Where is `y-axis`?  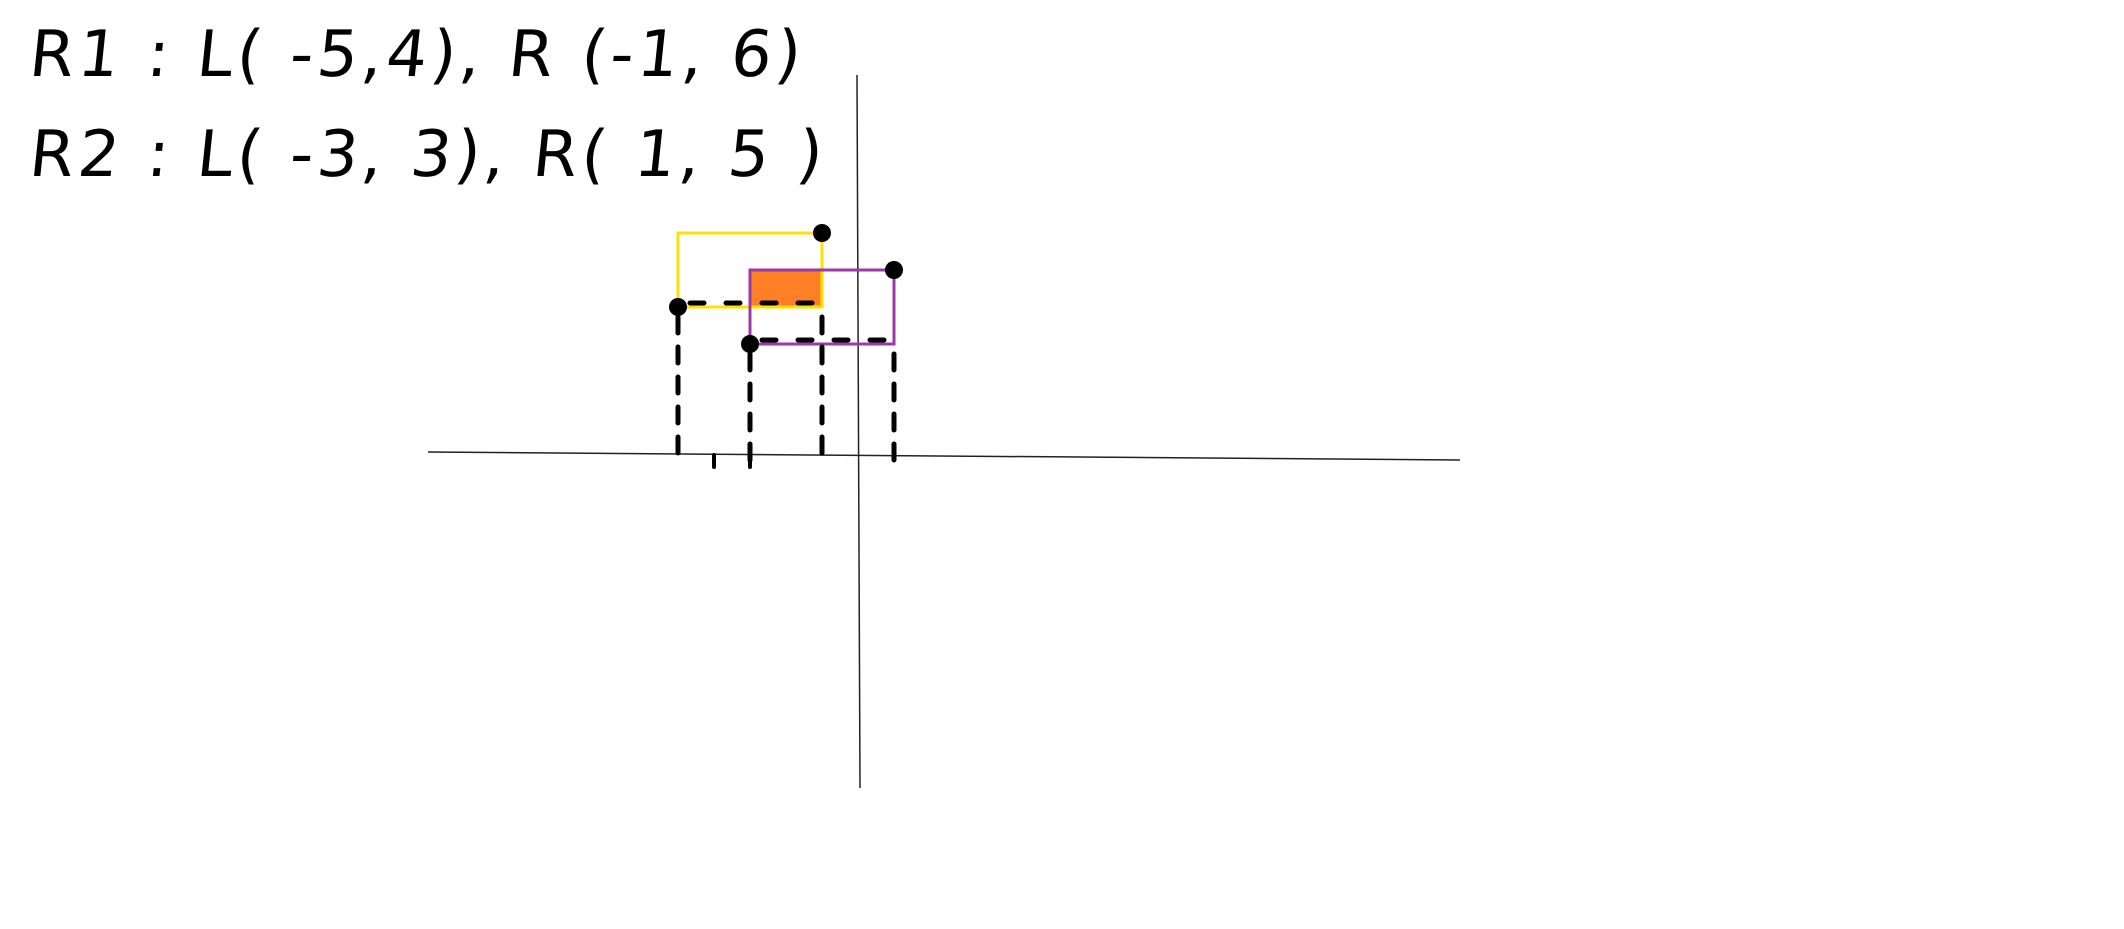
y-axis is located at coordinates (858, 431).